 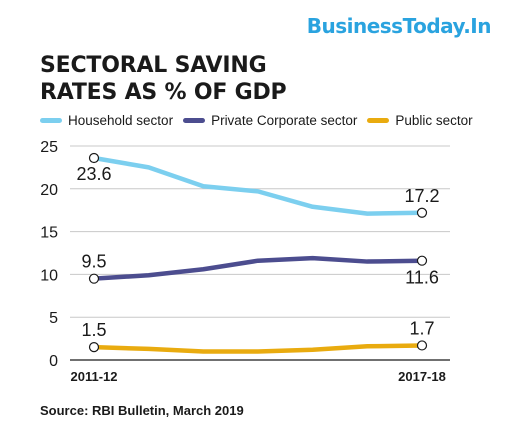 What do you see at coordinates (153, 65) in the screenshot?
I see `chart-title-line-1: SECTORAL SAVING` at bounding box center [153, 65].